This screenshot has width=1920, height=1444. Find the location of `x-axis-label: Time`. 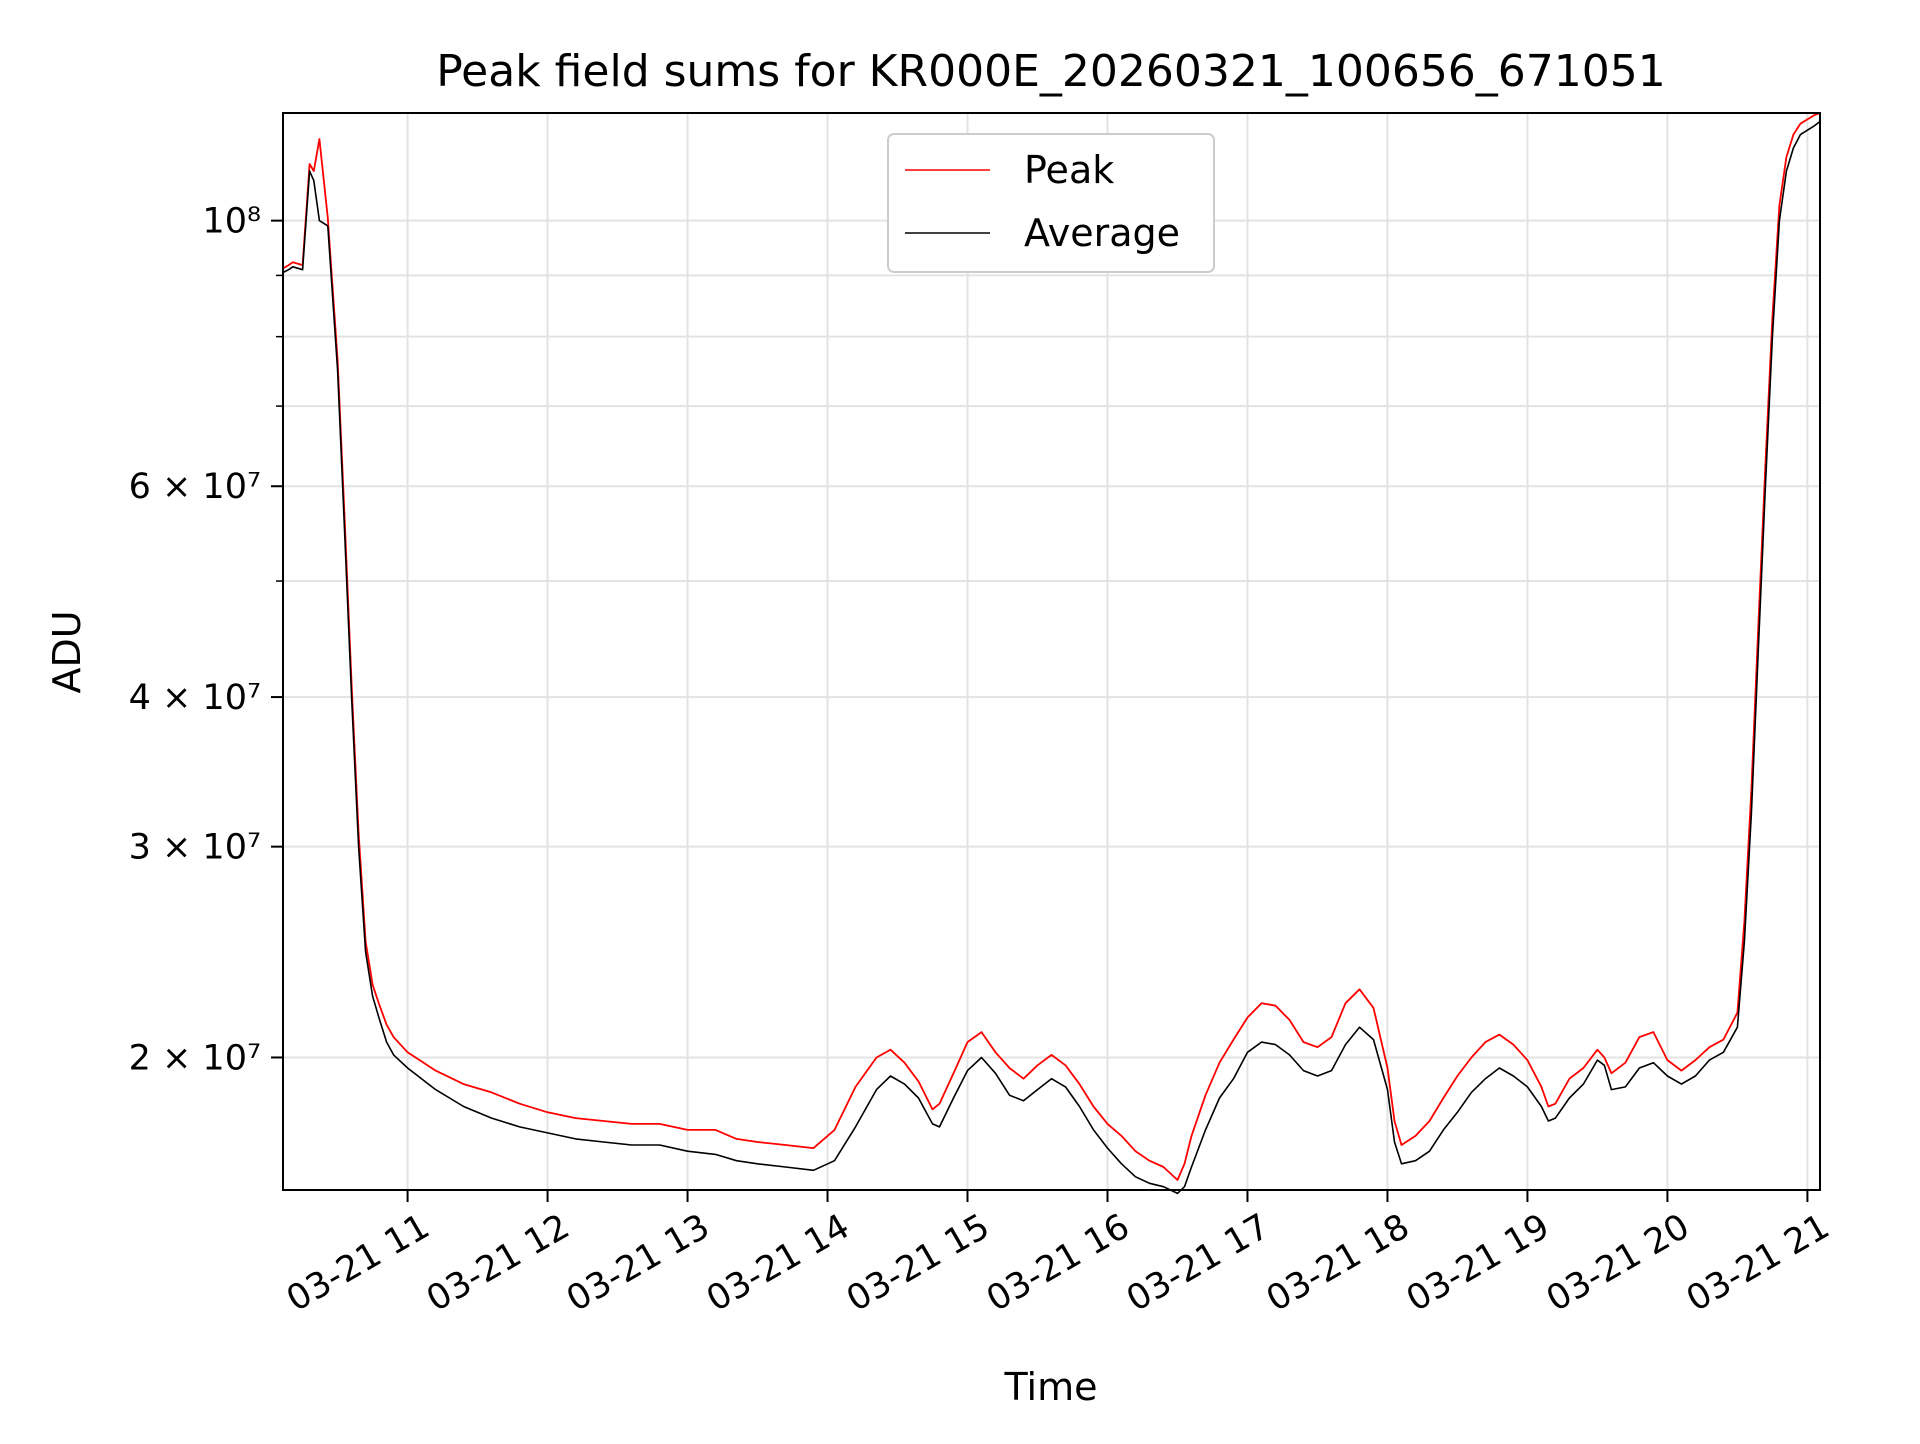

x-axis-label: Time is located at coordinates (1051, 1387).